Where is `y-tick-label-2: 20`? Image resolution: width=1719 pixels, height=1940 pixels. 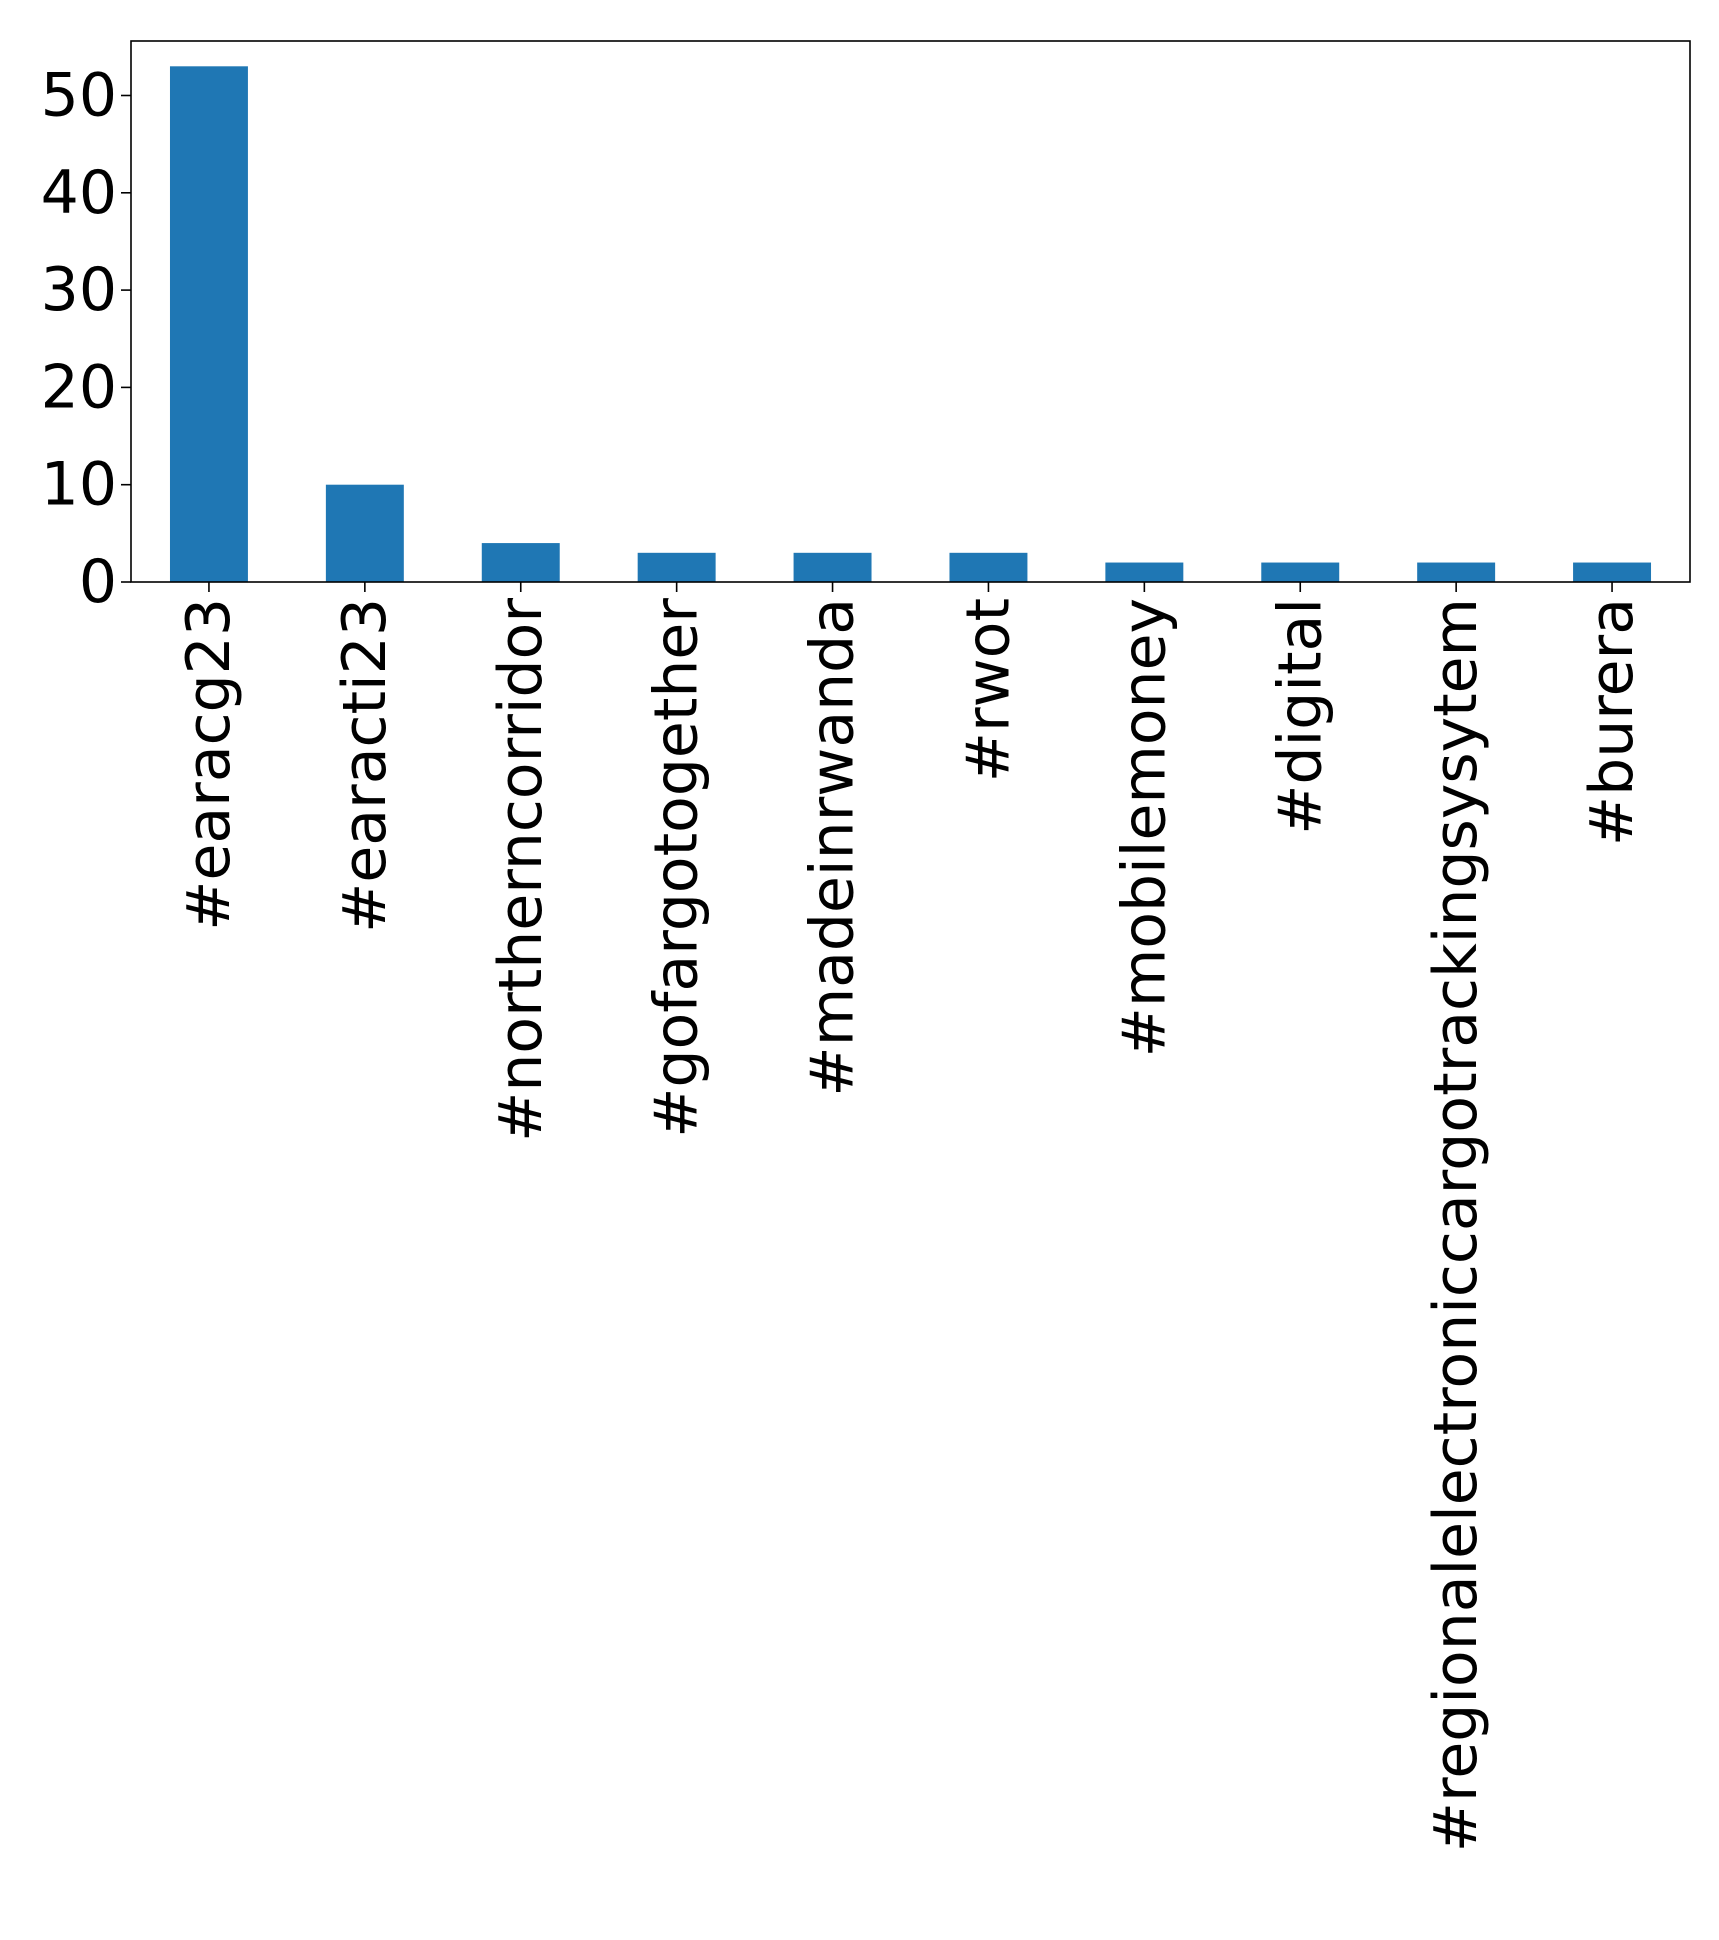 y-tick-label-2: 20 is located at coordinates (79, 387).